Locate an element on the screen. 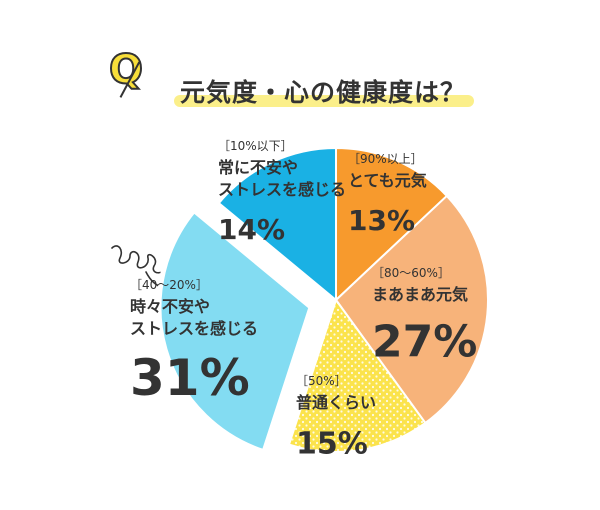 The width and height of the screenshot is (600, 510). slice-value-label: 27% is located at coordinates (424, 341).